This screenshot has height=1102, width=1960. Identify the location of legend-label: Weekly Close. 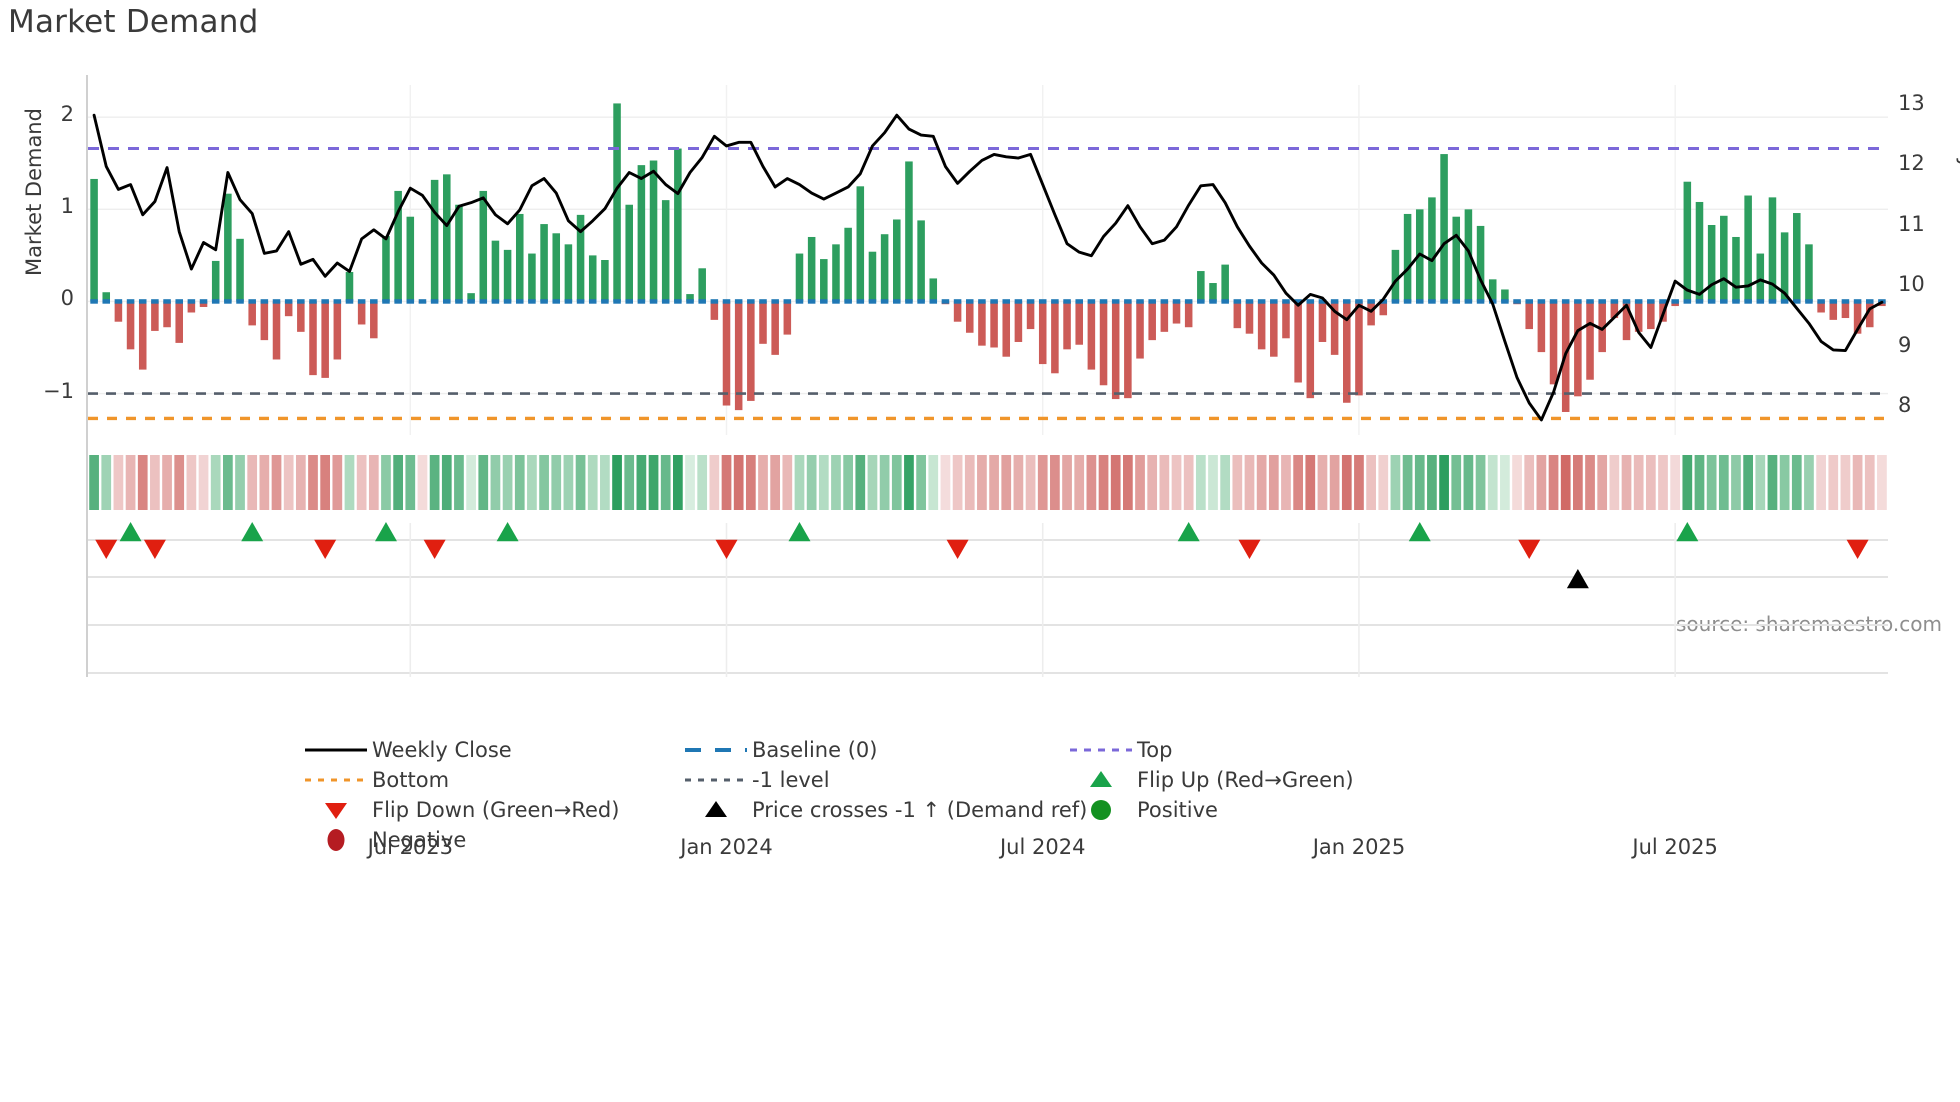
(442, 750).